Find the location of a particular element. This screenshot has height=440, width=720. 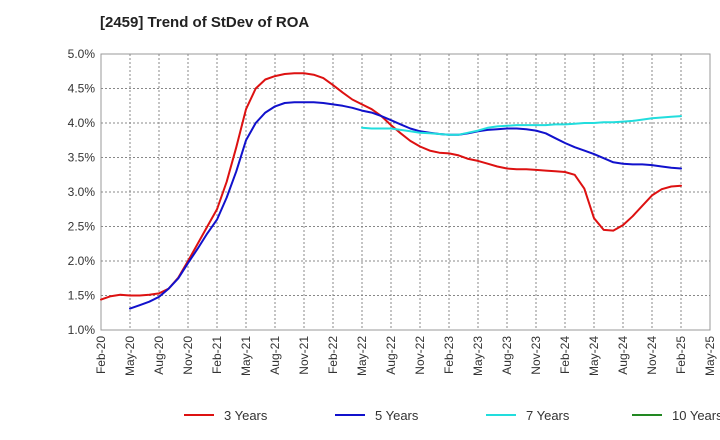

x-tick-label: May-24 is located at coordinates (594, 356).